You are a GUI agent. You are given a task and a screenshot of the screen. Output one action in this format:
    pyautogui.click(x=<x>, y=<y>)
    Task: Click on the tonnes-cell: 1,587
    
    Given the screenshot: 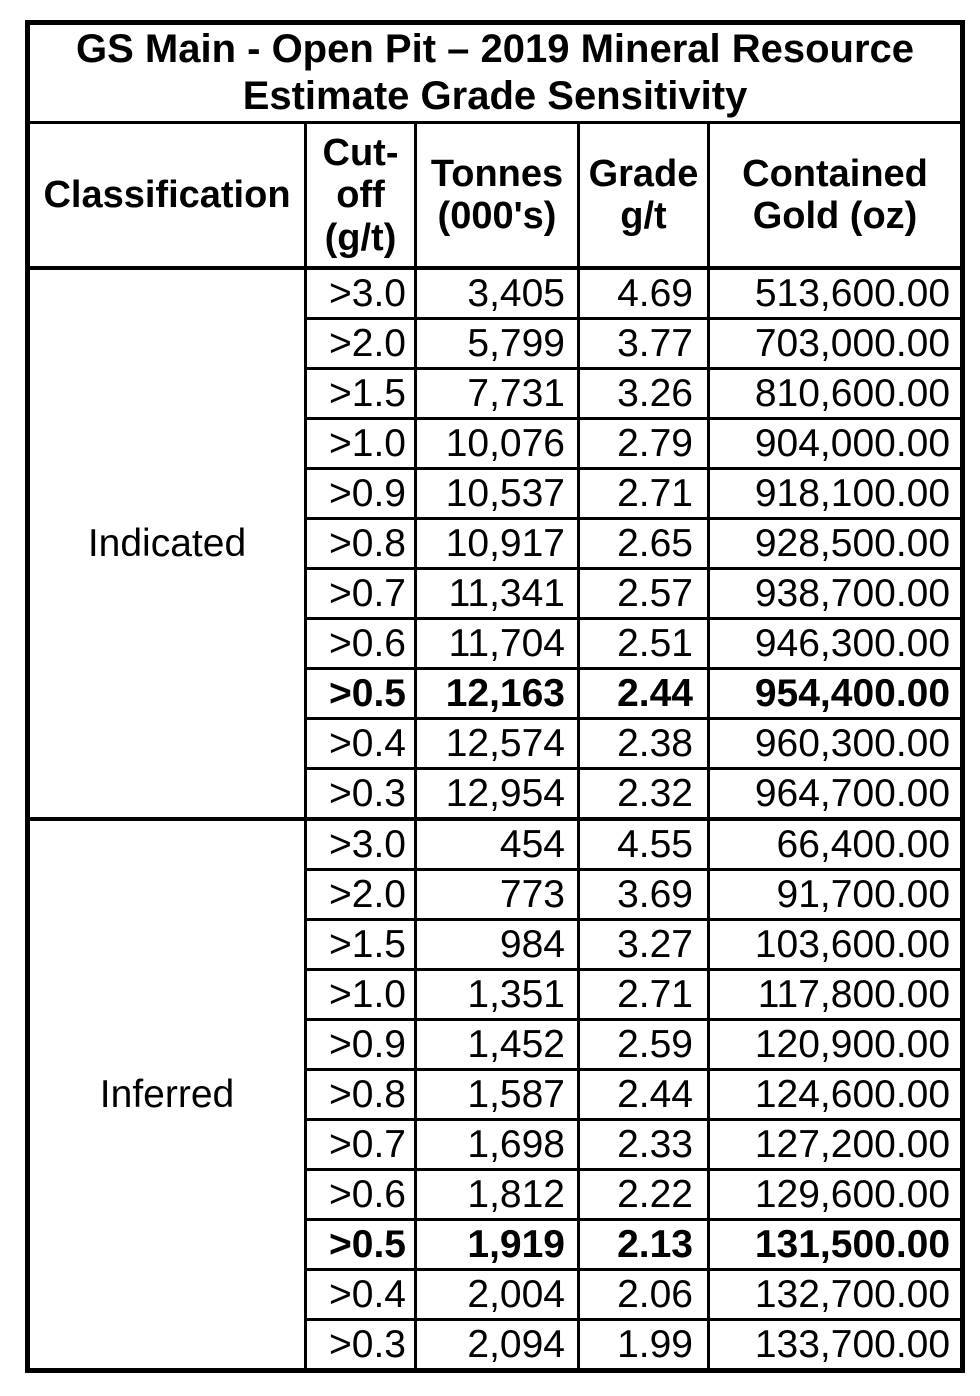 What is the action you would take?
    pyautogui.click(x=497, y=1095)
    